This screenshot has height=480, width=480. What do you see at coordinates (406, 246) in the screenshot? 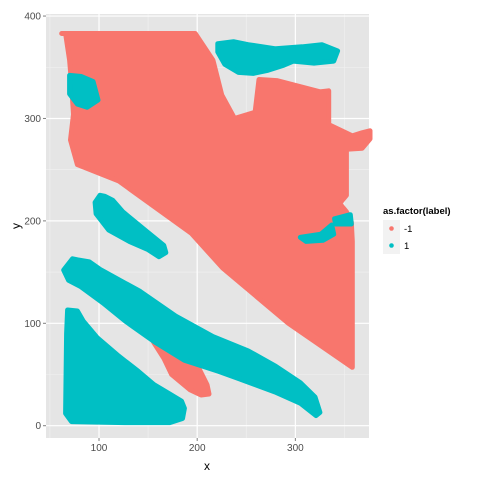
I see `legend-label-1: 1` at bounding box center [406, 246].